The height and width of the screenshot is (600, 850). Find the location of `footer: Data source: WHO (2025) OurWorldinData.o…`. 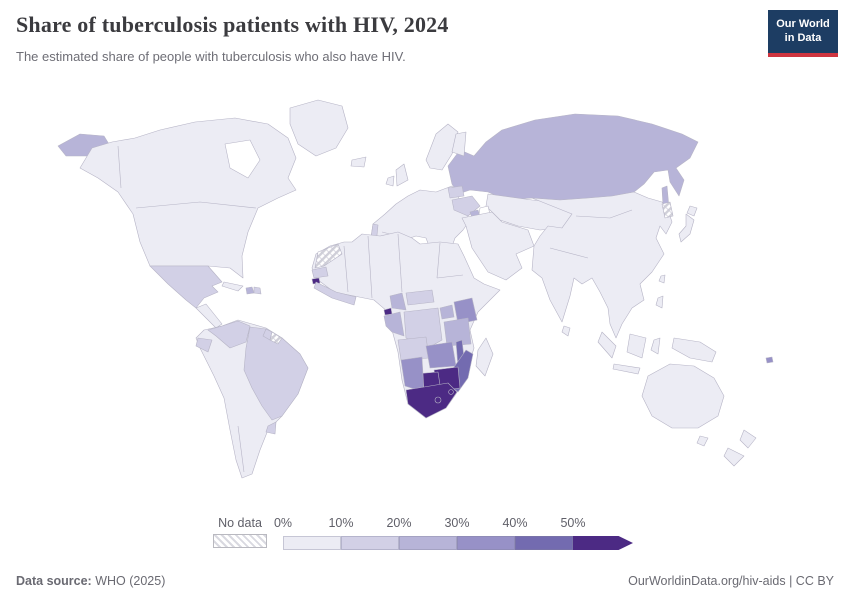

footer: Data source: WHO (2025) OurWorldinData.o… is located at coordinates (425, 581).